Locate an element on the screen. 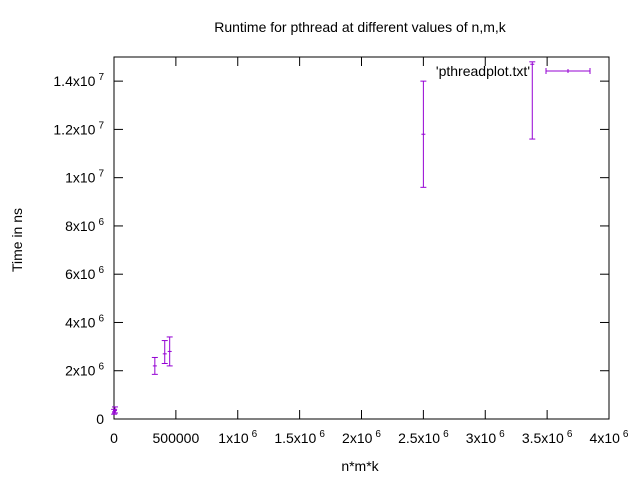 The image size is (640, 480). x-axis-title: n*m*k is located at coordinates (360, 466).